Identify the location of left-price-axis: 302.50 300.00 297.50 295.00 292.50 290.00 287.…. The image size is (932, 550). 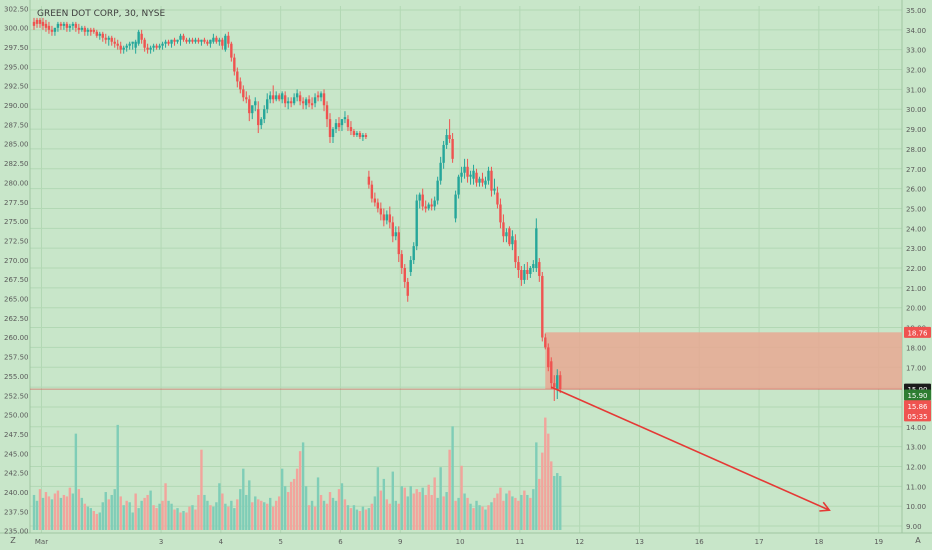
(16, 270).